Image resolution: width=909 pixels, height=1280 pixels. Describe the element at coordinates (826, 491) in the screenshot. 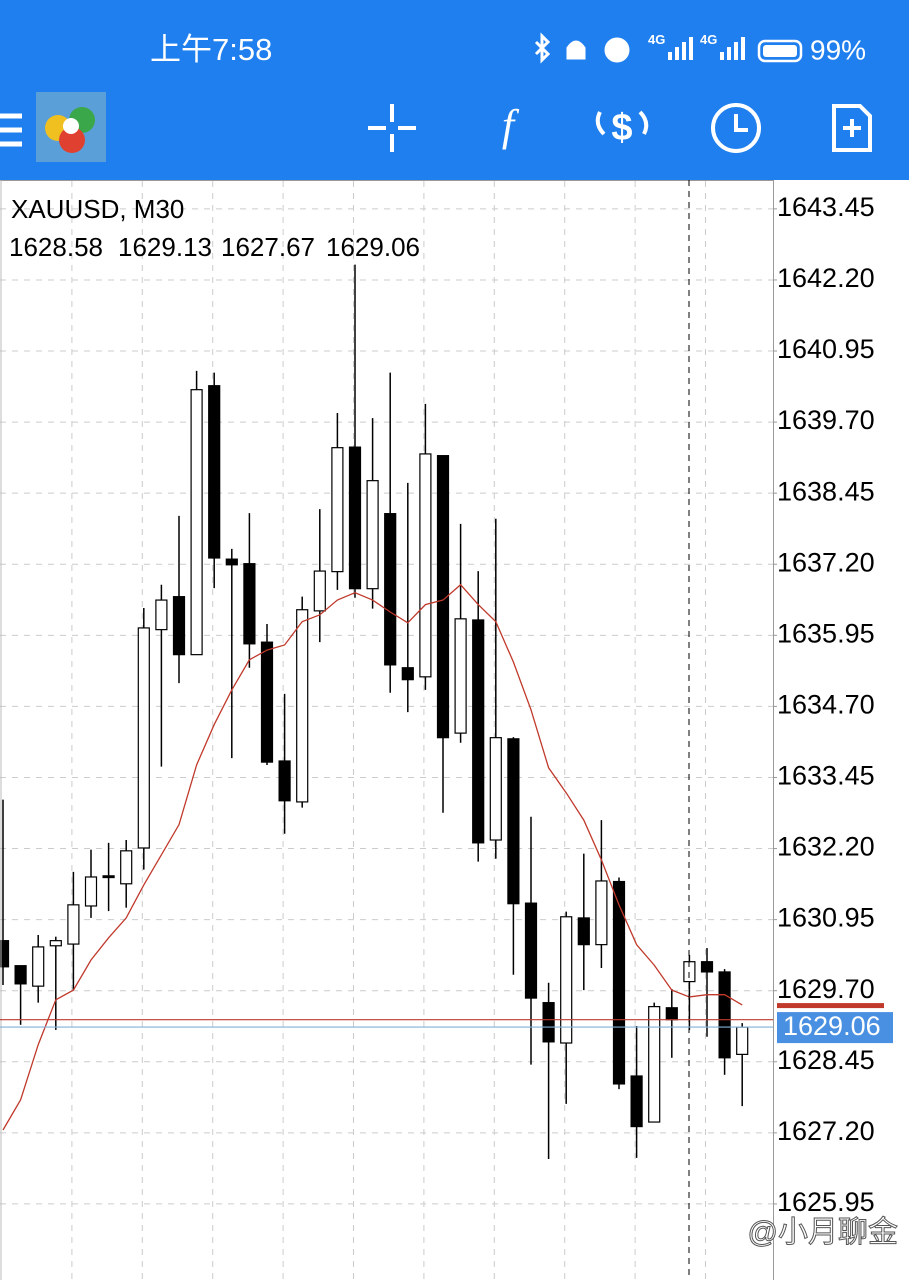

I see `y-tick-label: 1638.45` at that location.